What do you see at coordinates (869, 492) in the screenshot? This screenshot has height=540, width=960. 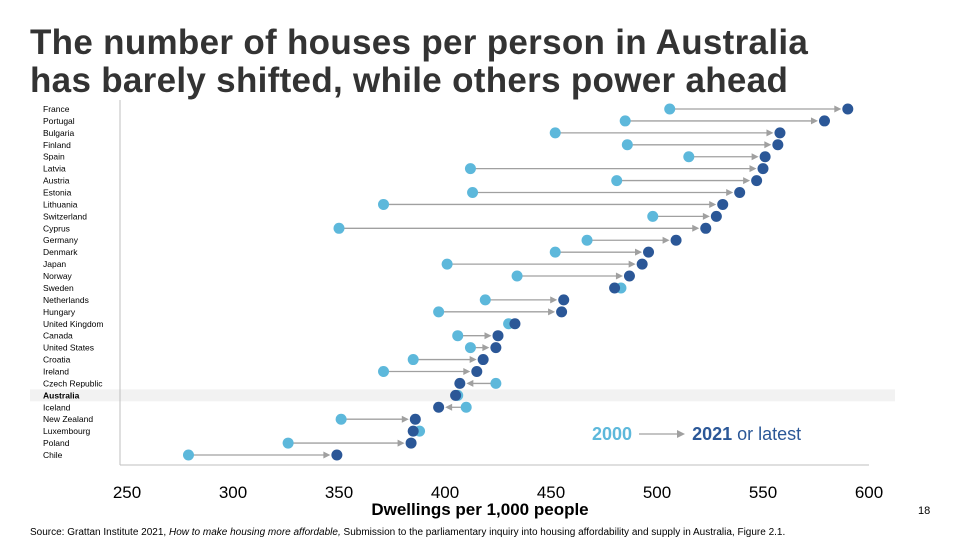 I see `x-tick-label: 600` at bounding box center [869, 492].